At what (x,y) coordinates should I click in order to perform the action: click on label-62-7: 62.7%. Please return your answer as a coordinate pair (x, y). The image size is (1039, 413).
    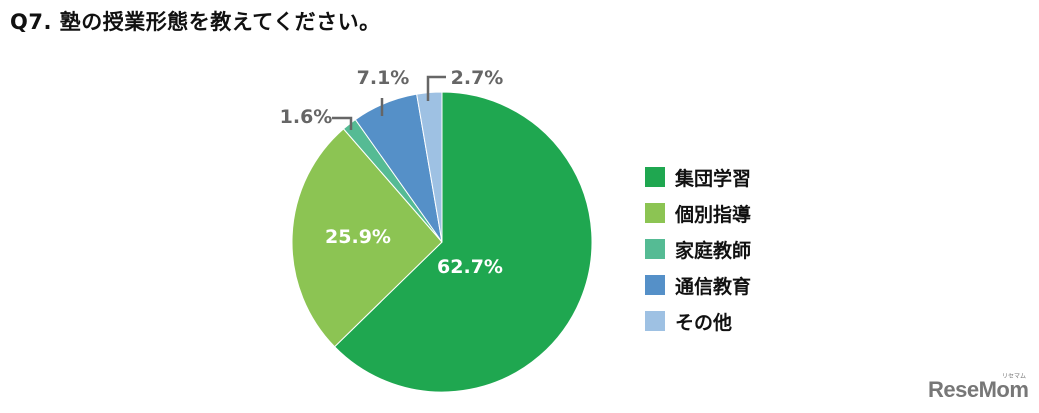
    Looking at the image, I should click on (470, 267).